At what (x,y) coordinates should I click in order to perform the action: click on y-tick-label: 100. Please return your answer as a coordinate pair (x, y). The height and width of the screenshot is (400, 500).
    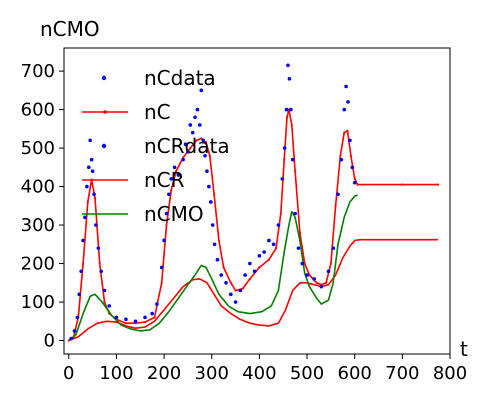
    Looking at the image, I should click on (38, 302).